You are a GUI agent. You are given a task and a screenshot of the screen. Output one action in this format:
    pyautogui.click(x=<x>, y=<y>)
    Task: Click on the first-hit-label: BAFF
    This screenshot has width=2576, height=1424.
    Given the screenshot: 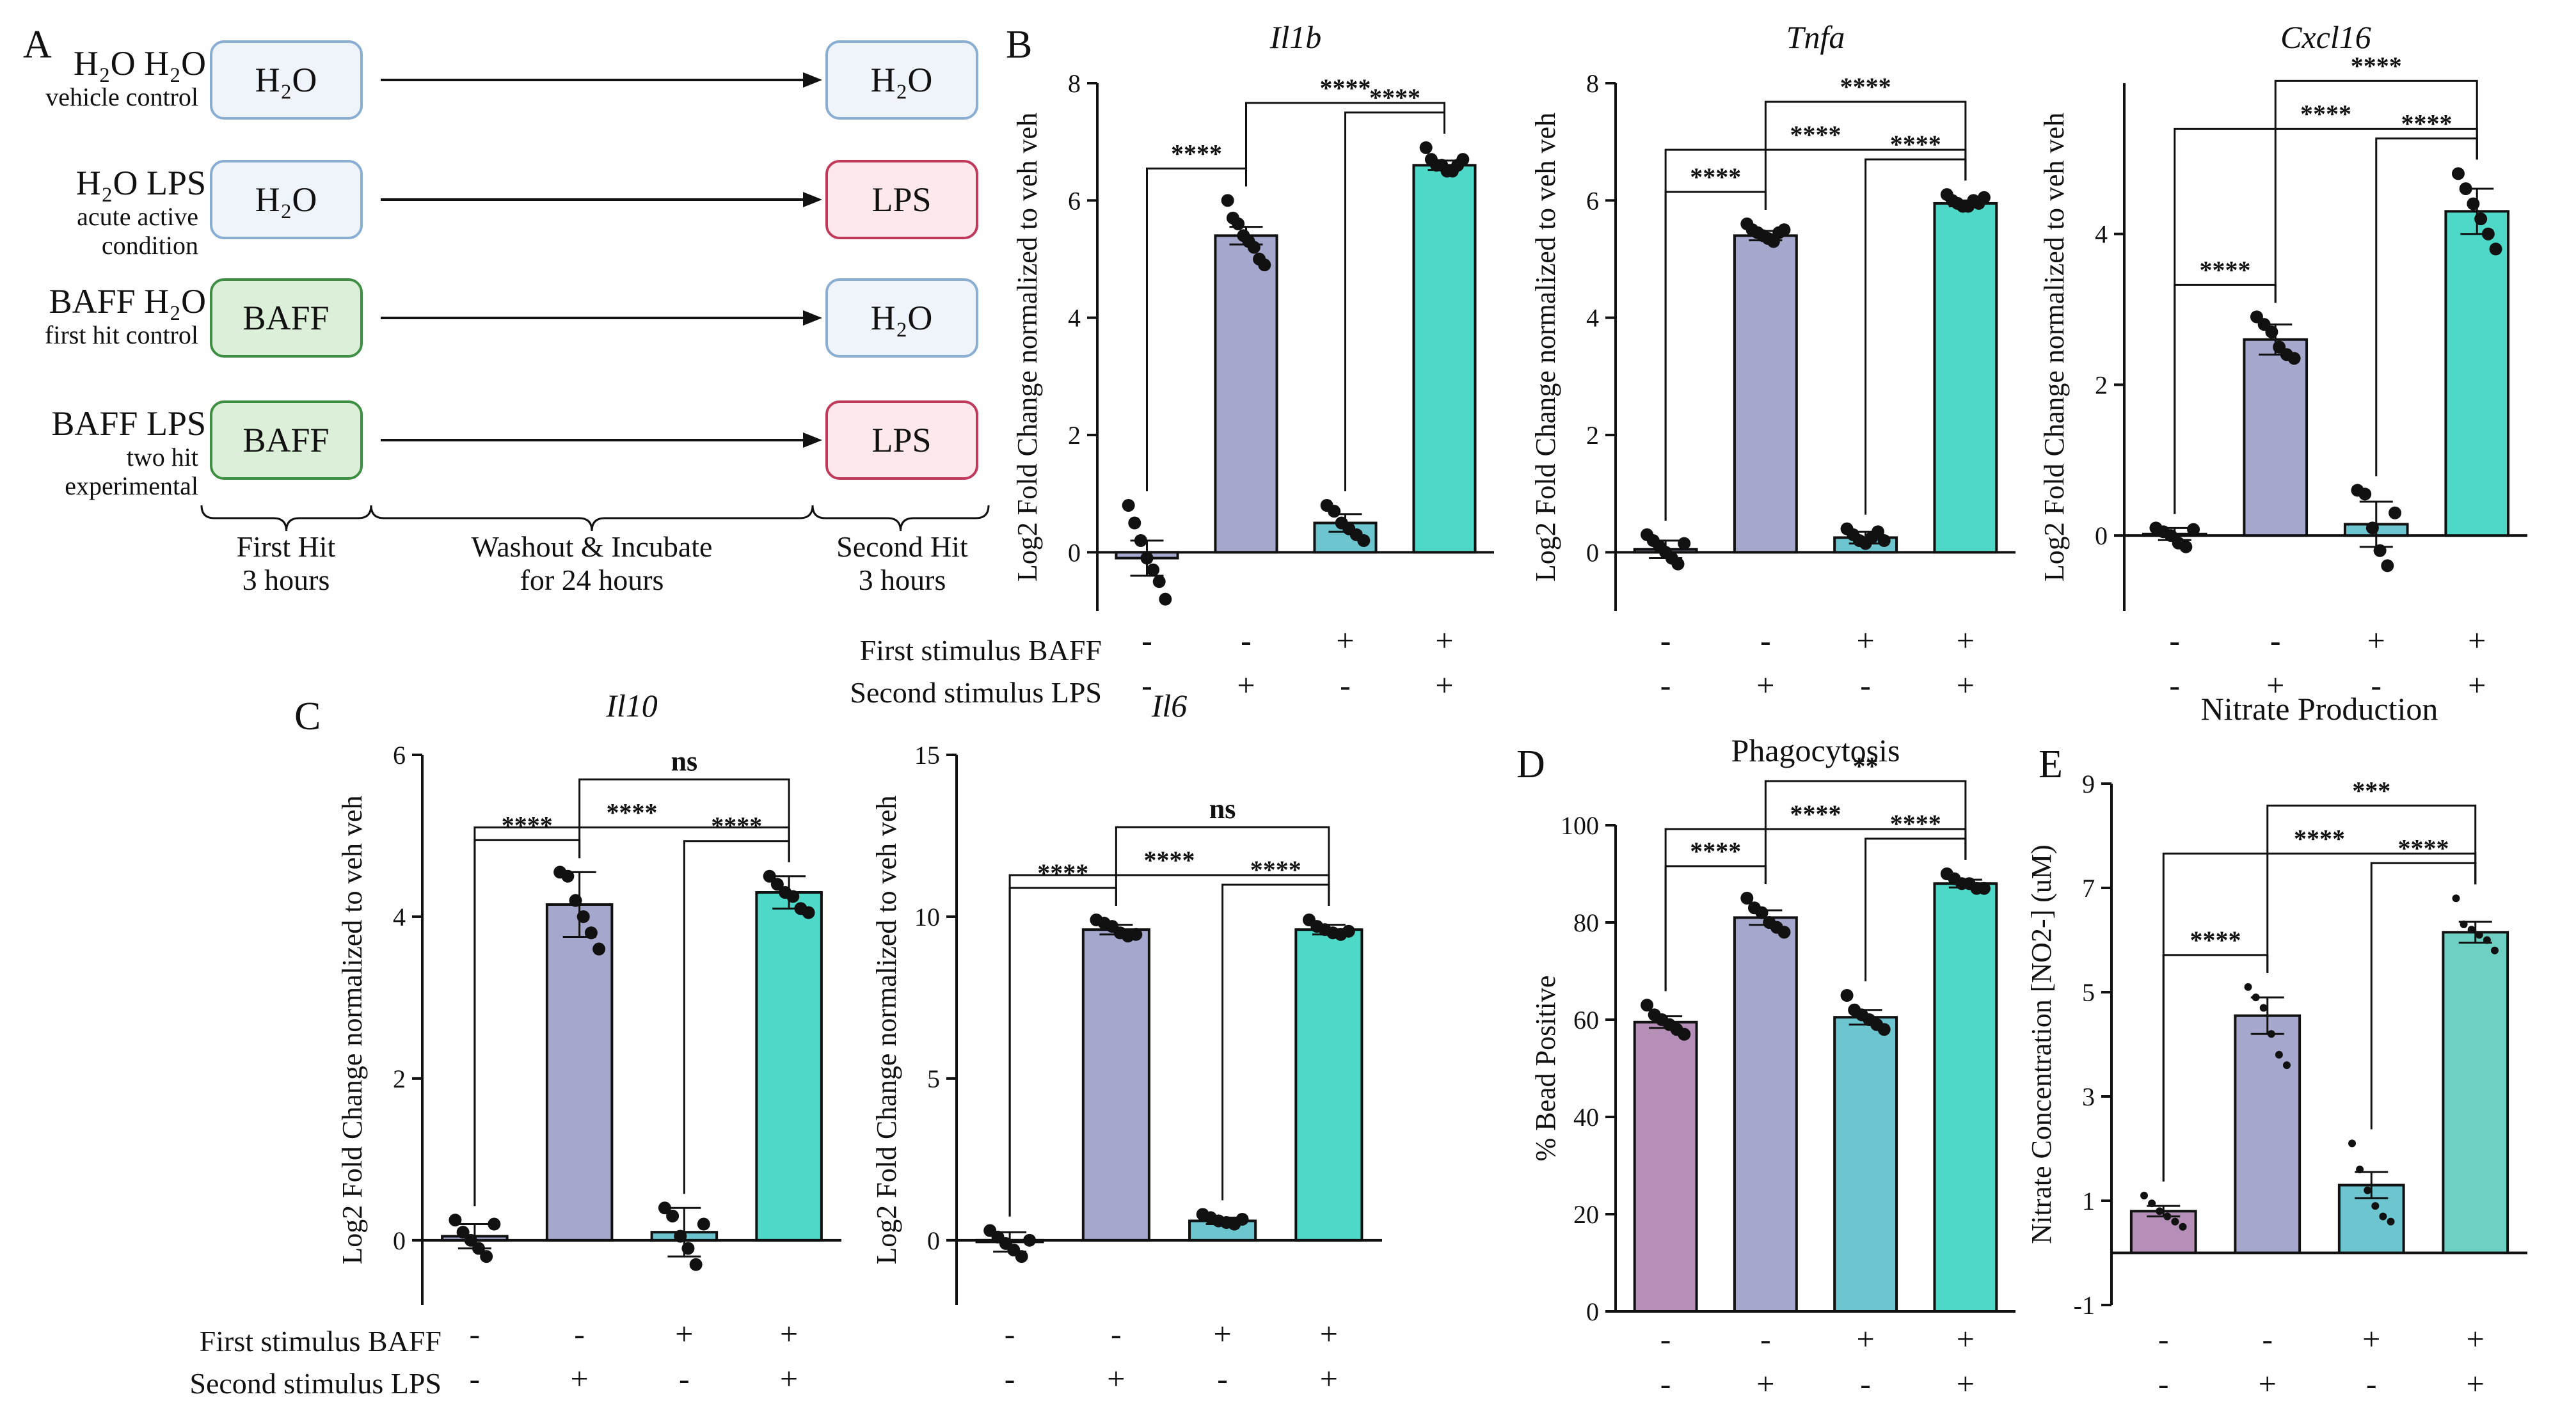 What is the action you would take?
    pyautogui.click(x=286, y=440)
    